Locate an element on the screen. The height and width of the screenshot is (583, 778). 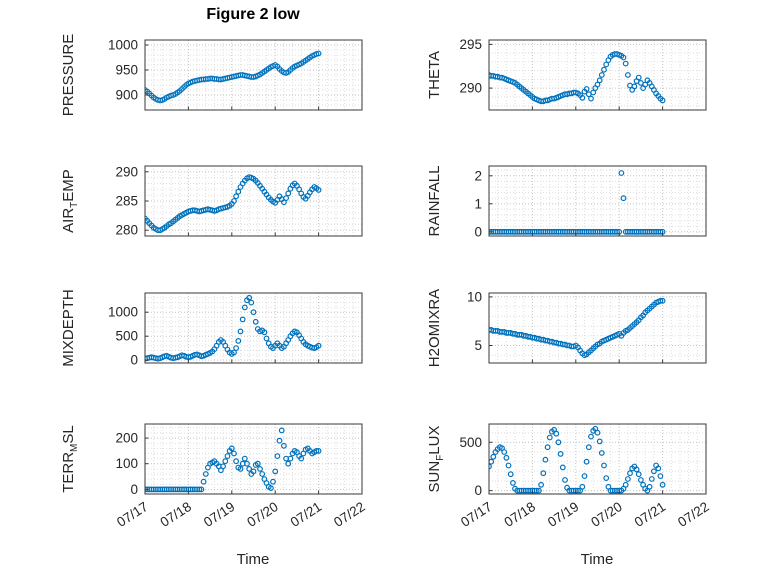
subplot-rainfall: 0 1 2 is located at coordinates (590, 202).